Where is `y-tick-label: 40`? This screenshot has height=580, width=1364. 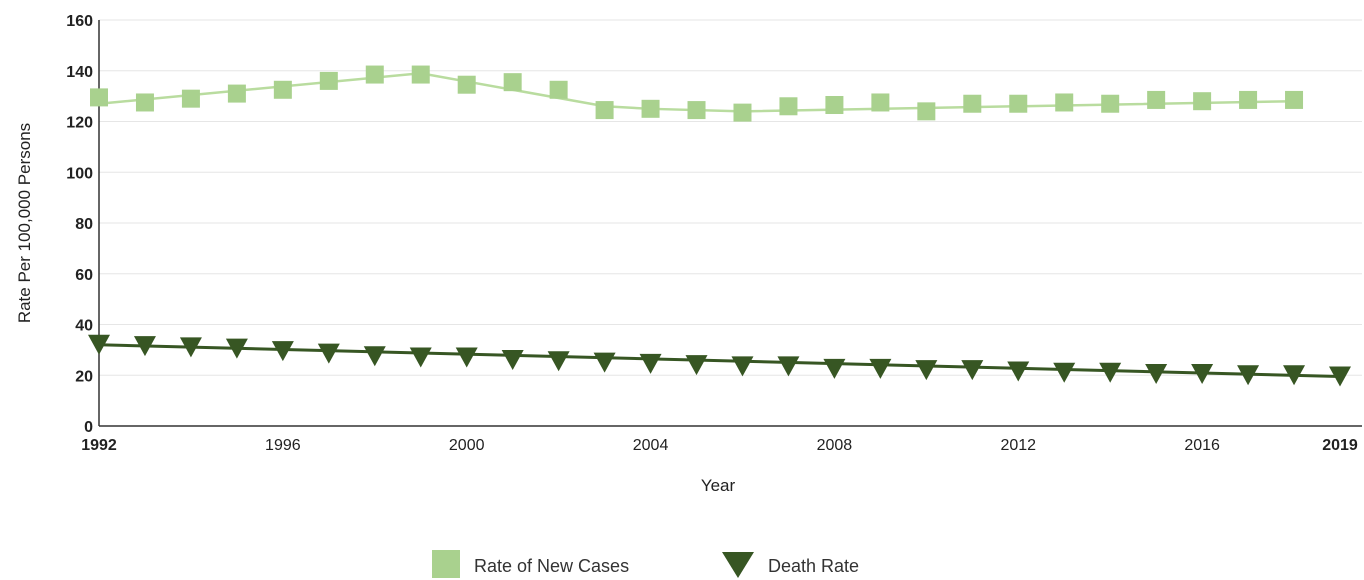
y-tick-label: 40 is located at coordinates (84, 326).